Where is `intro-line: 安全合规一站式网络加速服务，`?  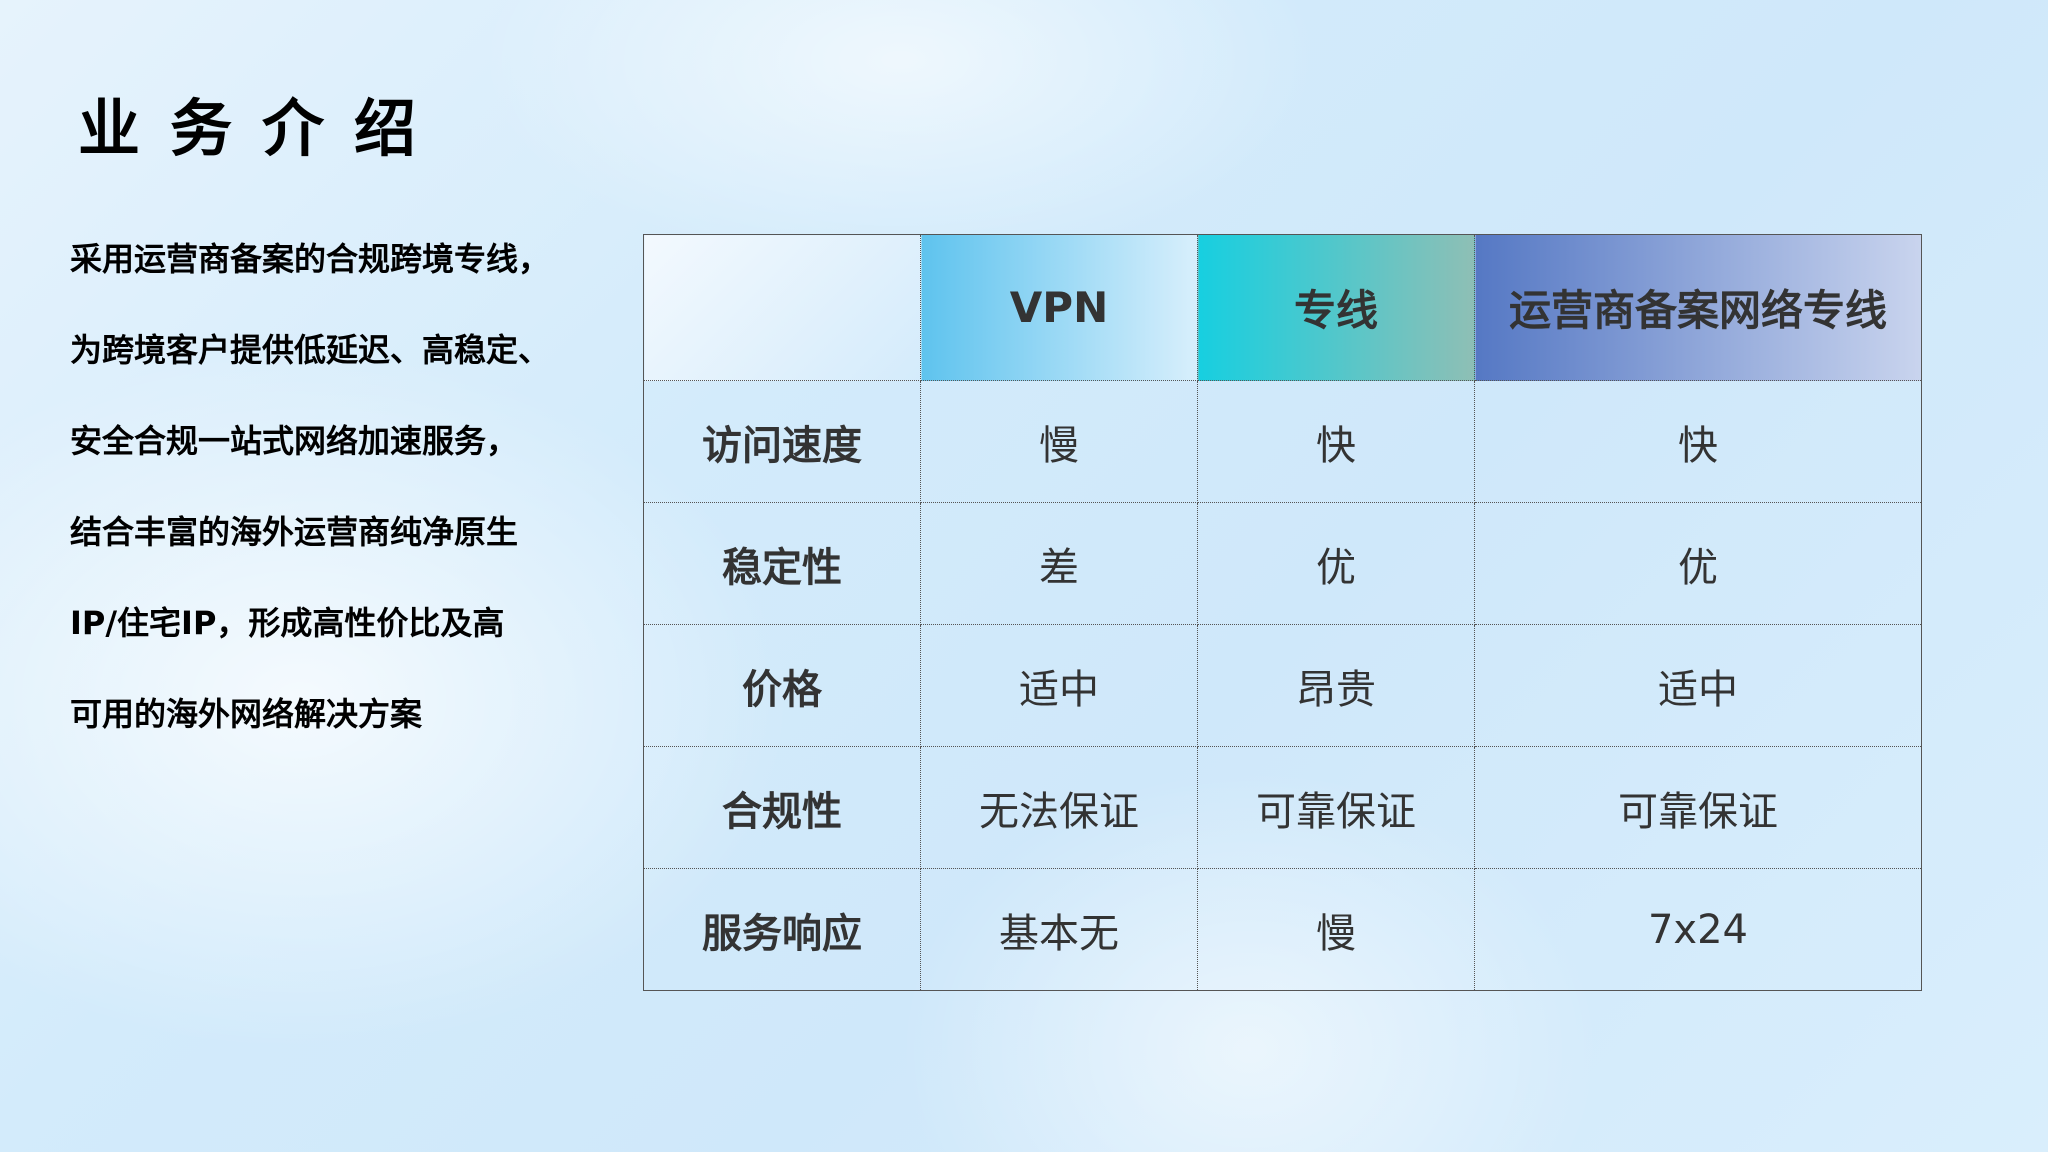
intro-line: 安全合规一站式网络加速服务， is located at coordinates (294, 441).